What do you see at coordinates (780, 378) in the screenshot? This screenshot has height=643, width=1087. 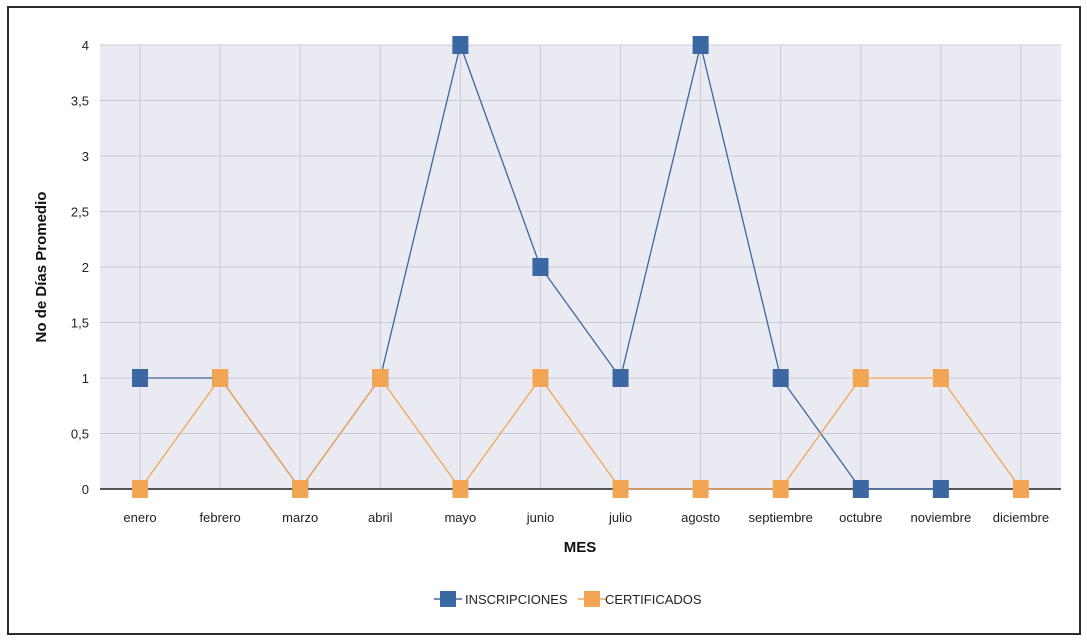 I see `point-inscripciones-septiembre` at bounding box center [780, 378].